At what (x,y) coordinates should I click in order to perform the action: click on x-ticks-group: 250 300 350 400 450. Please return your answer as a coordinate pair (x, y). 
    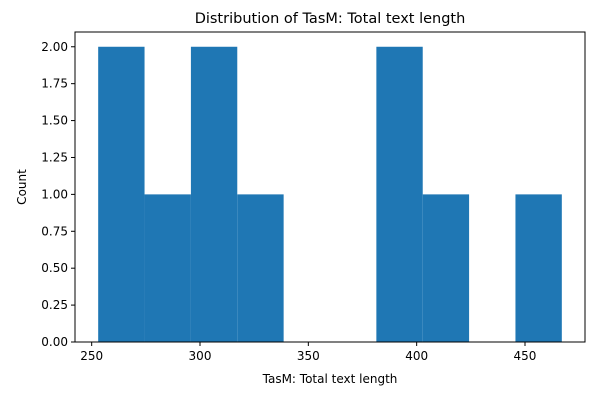
    Looking at the image, I should click on (308, 352).